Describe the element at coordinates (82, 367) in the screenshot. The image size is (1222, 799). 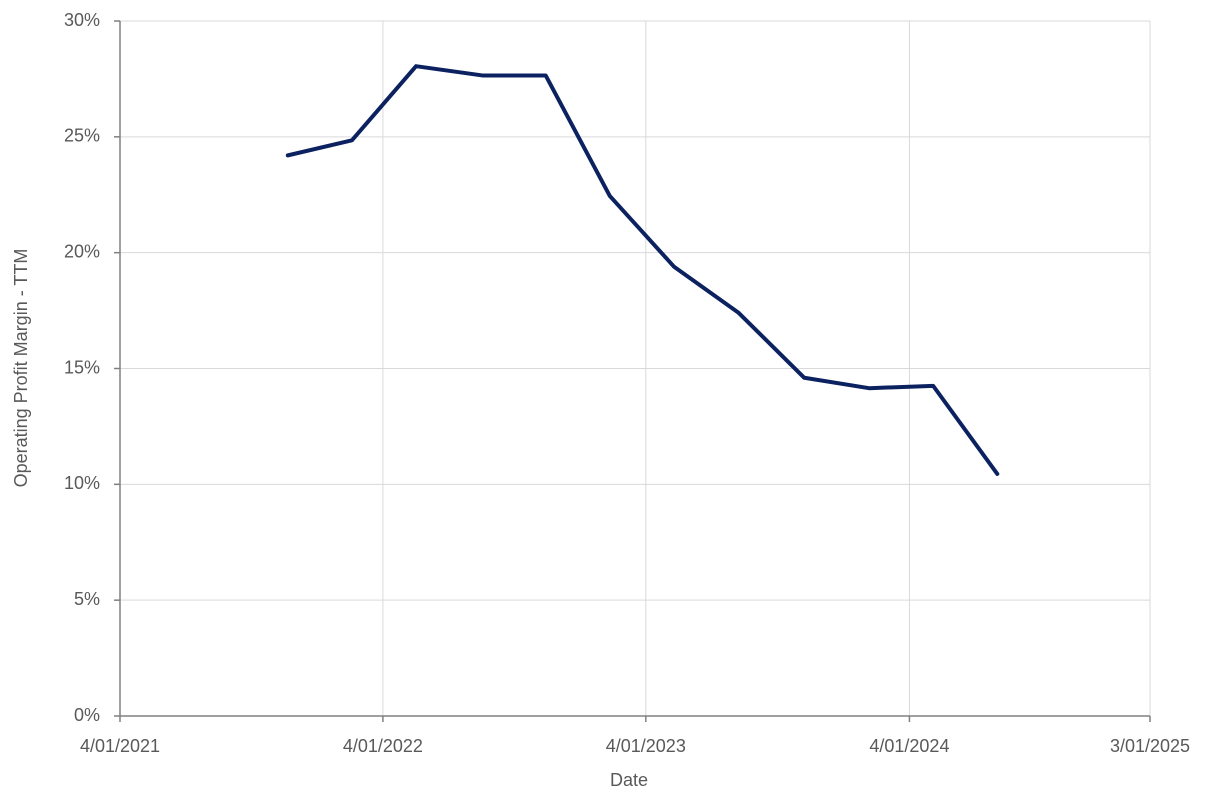
I see `y-tick-label: 15%` at that location.